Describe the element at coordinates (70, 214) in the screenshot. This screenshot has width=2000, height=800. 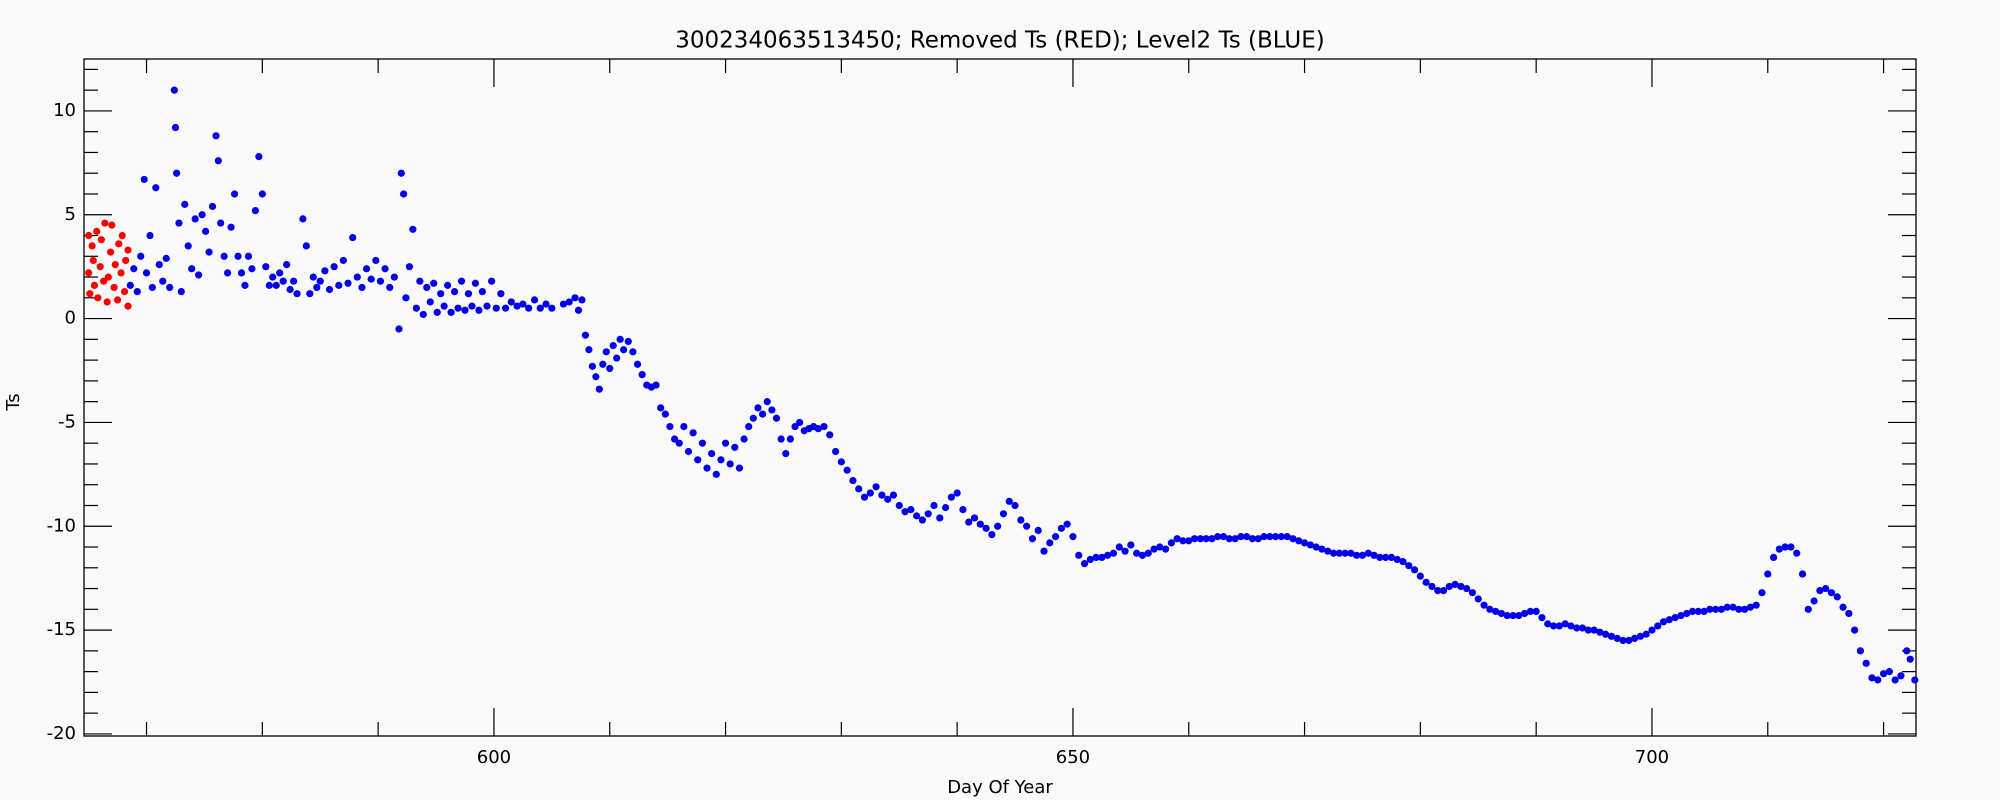
I see `y-tick-label: 5` at that location.